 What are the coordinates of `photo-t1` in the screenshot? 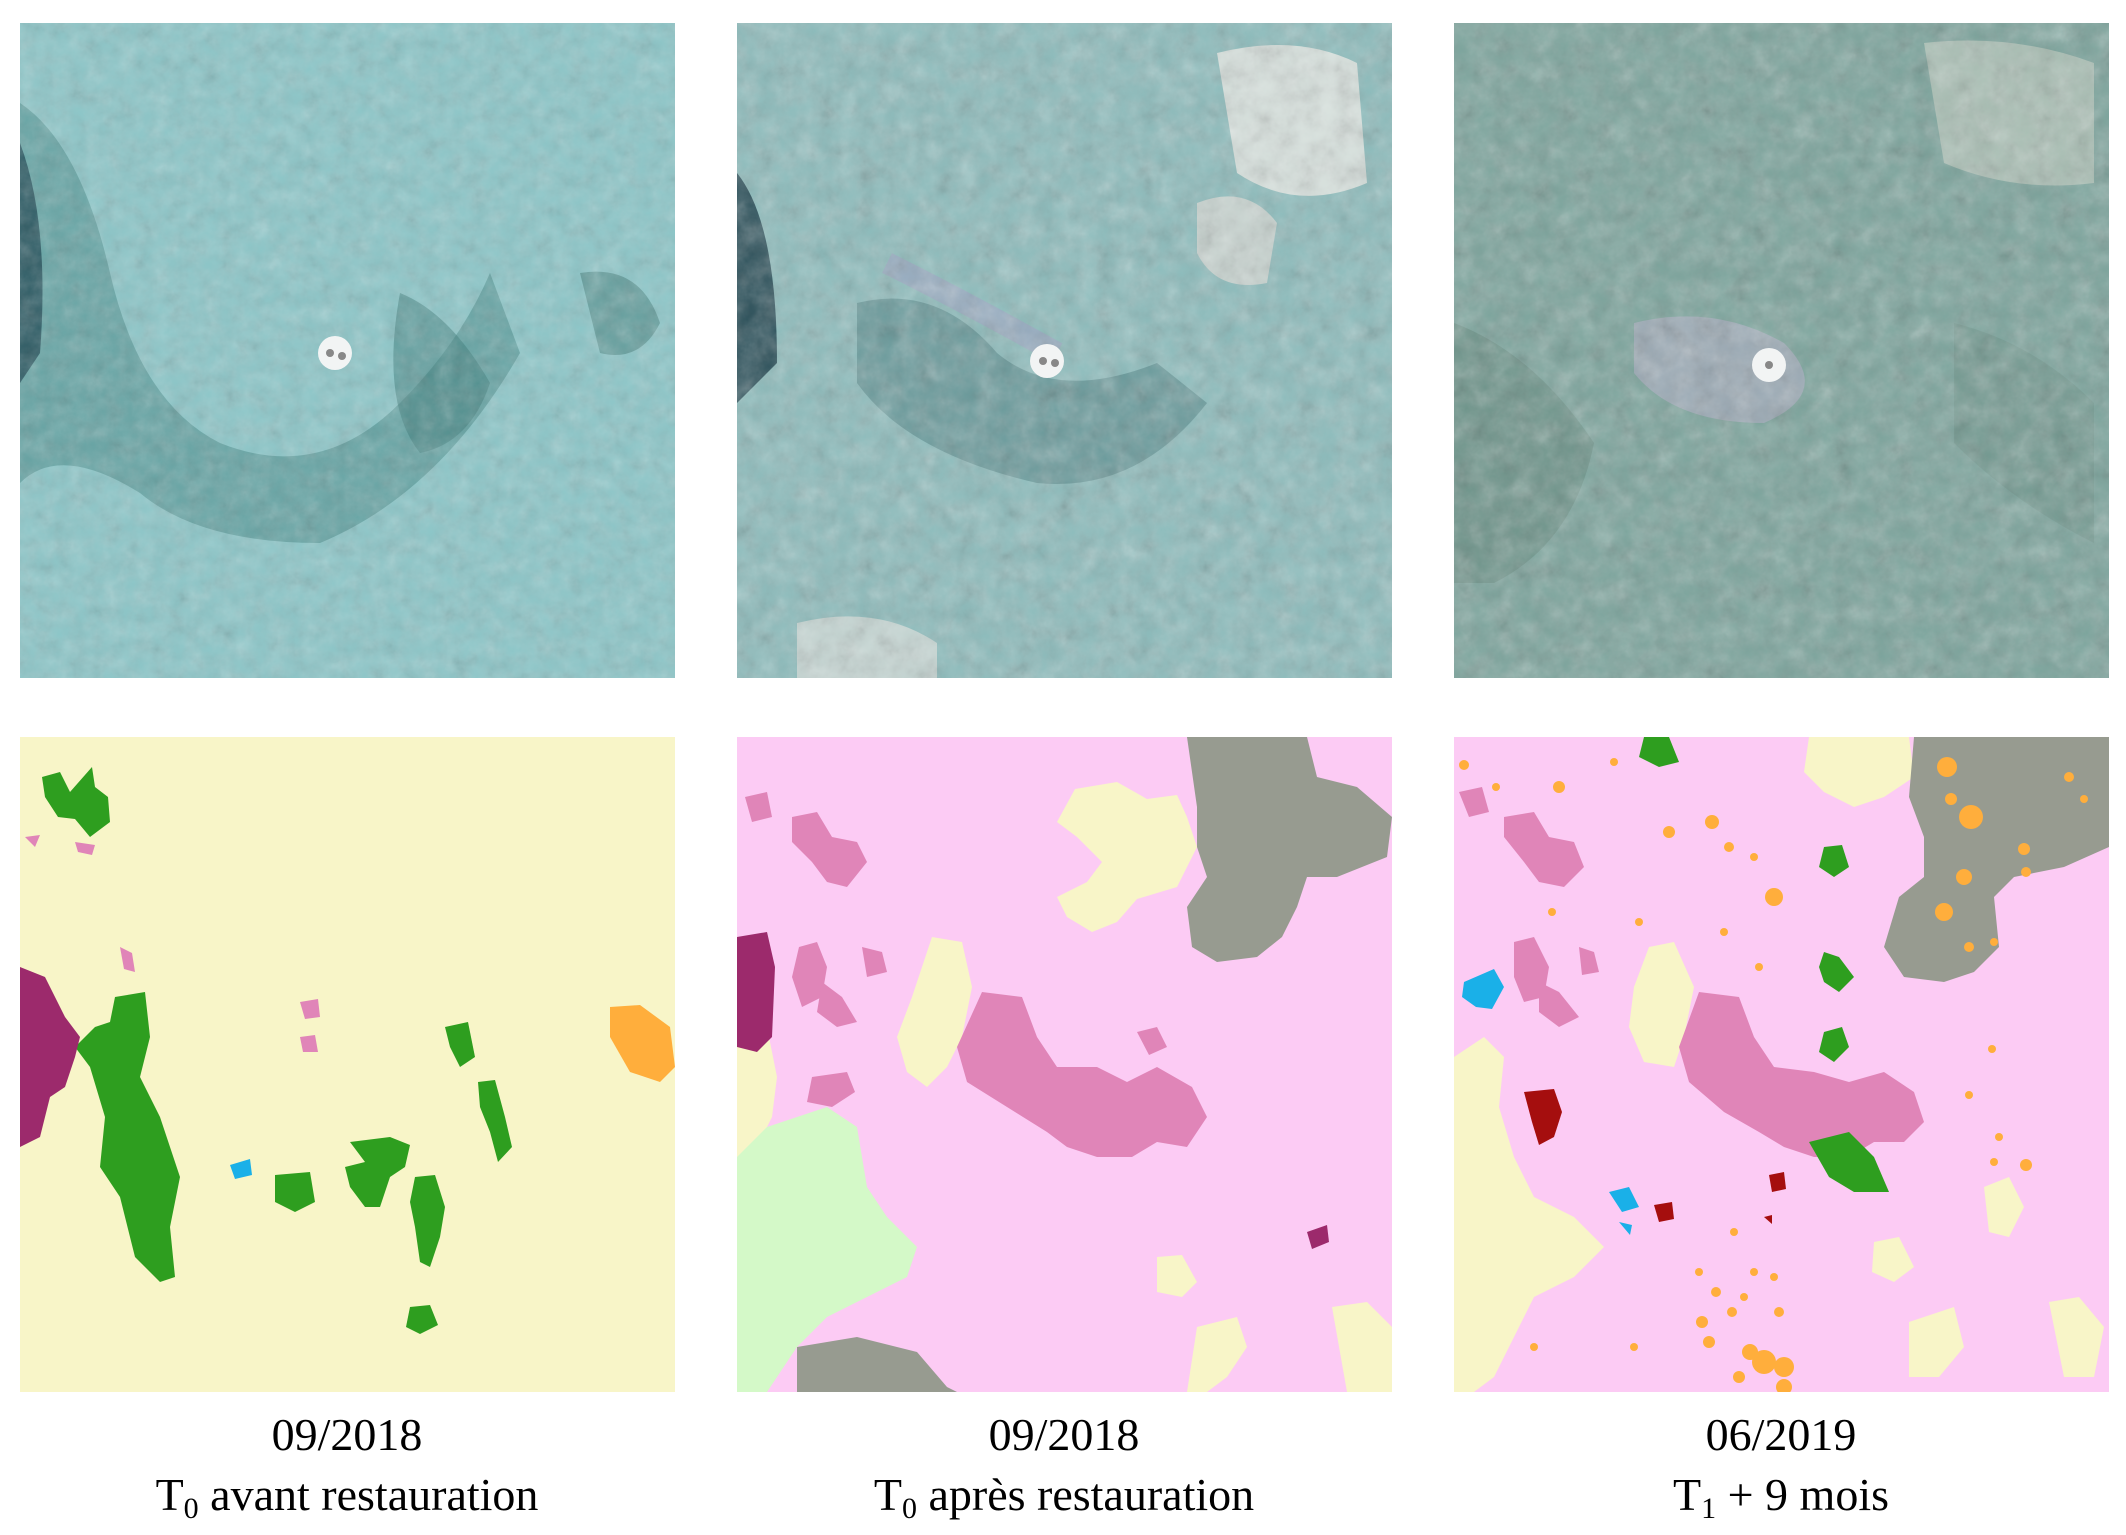 It's located at (1781, 350).